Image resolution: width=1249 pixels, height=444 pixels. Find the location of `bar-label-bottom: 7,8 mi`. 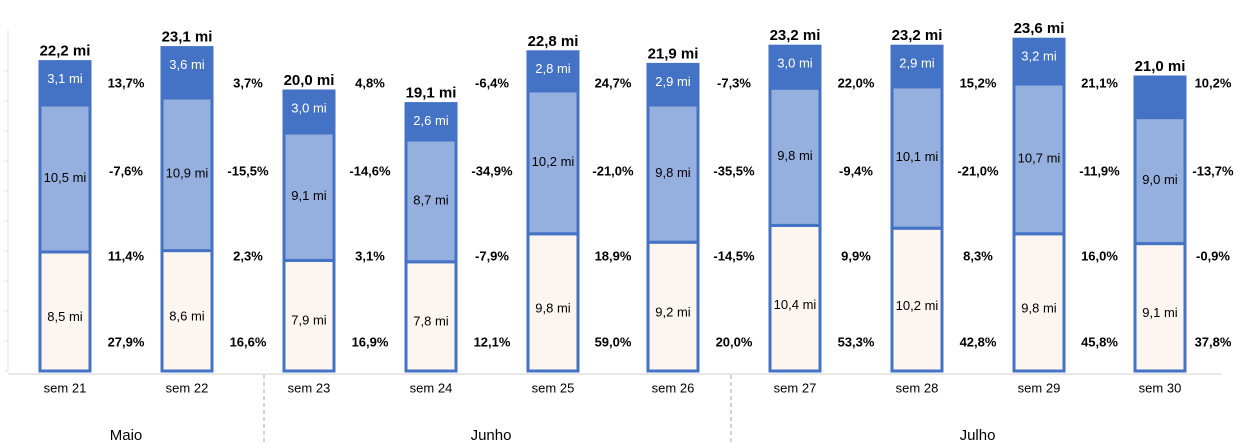

bar-label-bottom: 7,8 mi is located at coordinates (431, 320).